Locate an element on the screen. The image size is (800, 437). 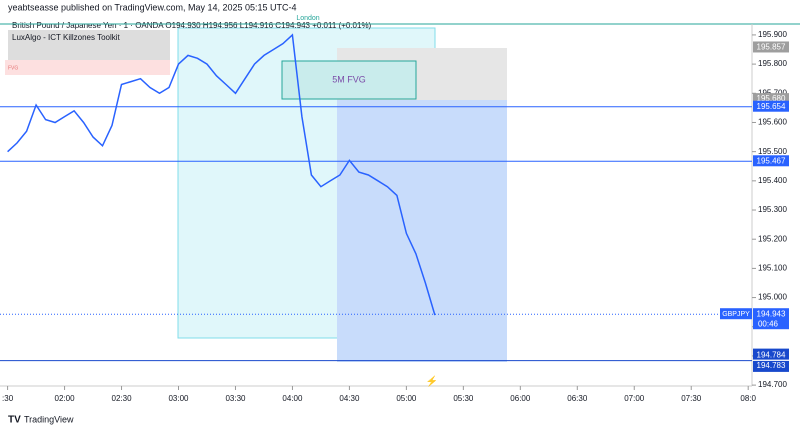
x-tick-label: 06:00 is located at coordinates (520, 398).